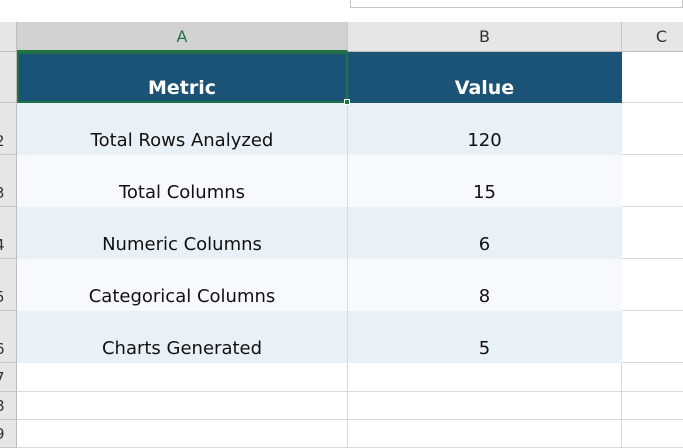  What do you see at coordinates (8, 406) in the screenshot?
I see `row-header: 8` at bounding box center [8, 406].